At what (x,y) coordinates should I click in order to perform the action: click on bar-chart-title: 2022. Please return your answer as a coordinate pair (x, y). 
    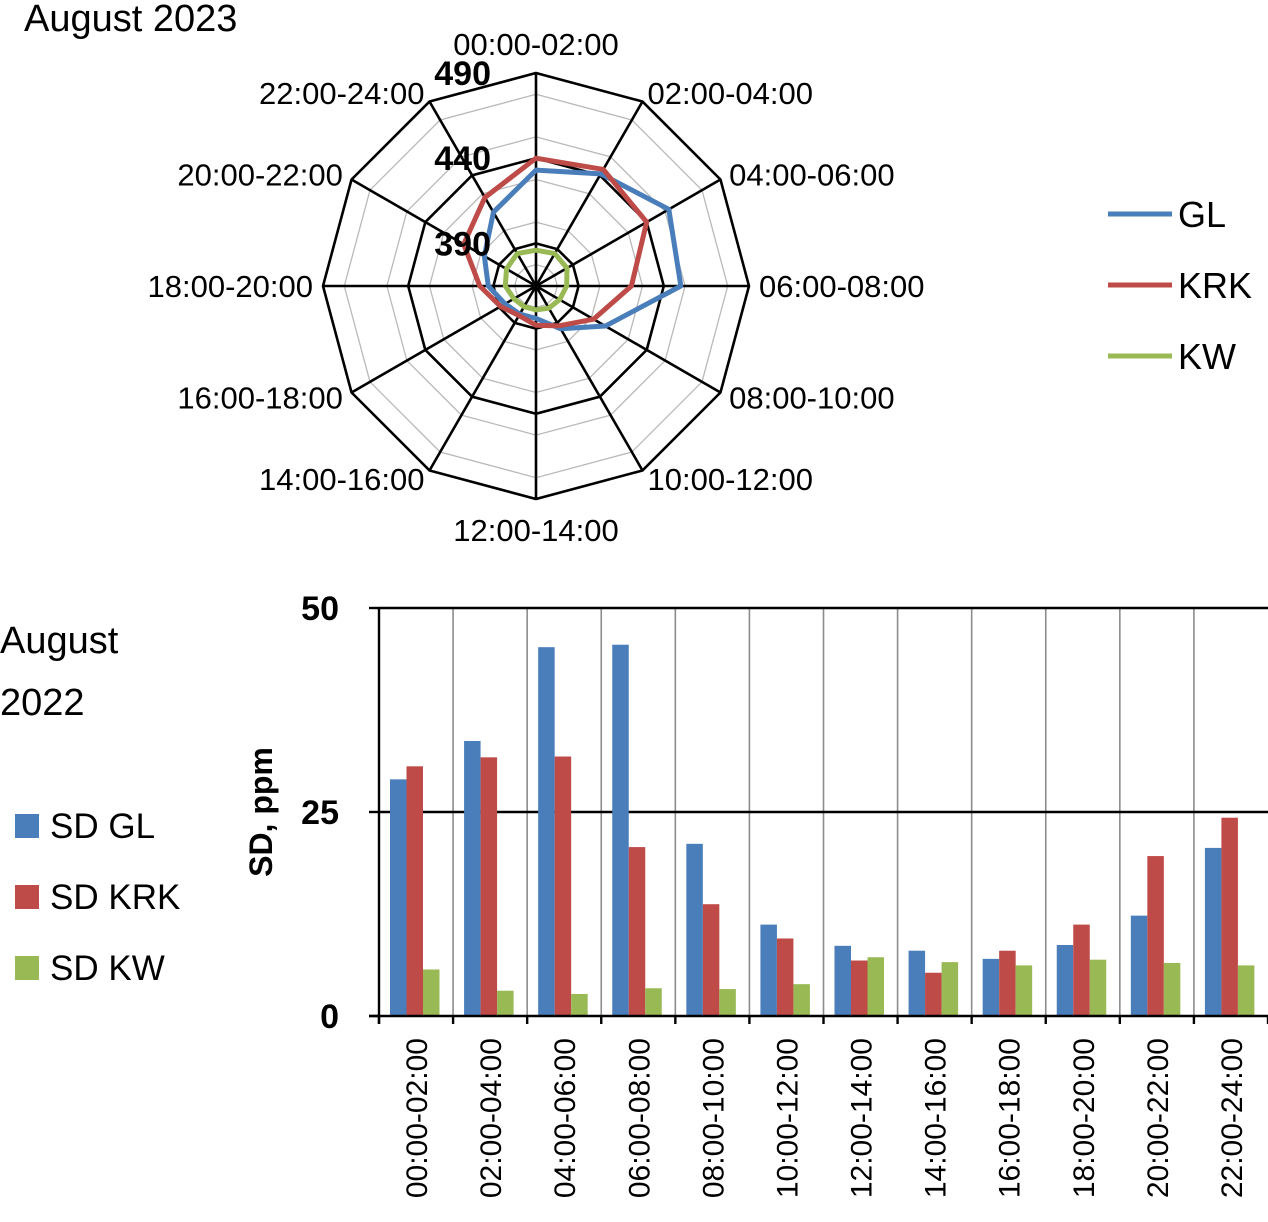
    Looking at the image, I should click on (42, 703).